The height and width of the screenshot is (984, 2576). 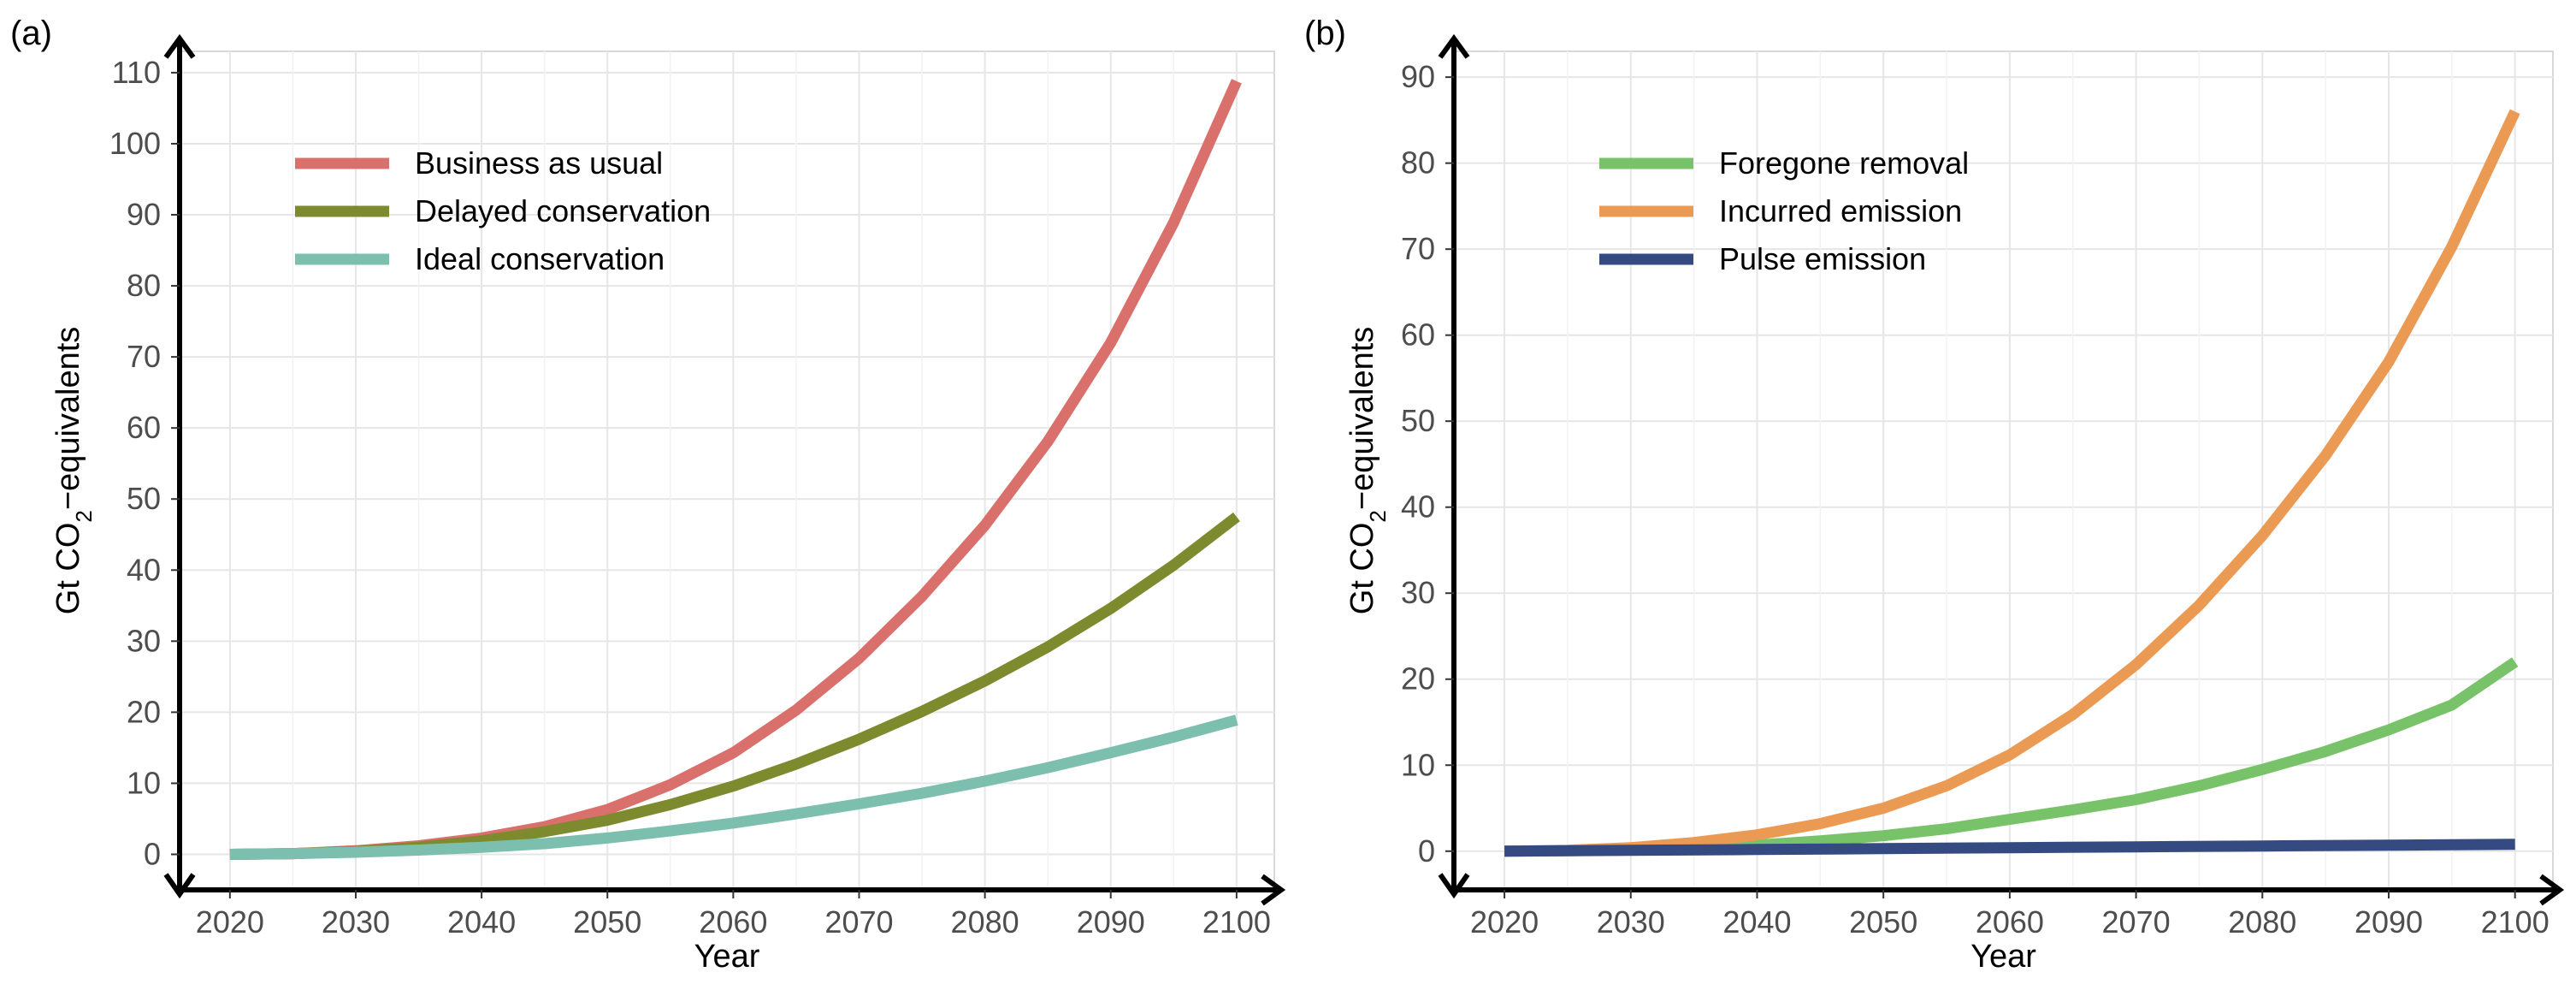 What do you see at coordinates (1822, 258) in the screenshot?
I see `legend-label: Pulse emission` at bounding box center [1822, 258].